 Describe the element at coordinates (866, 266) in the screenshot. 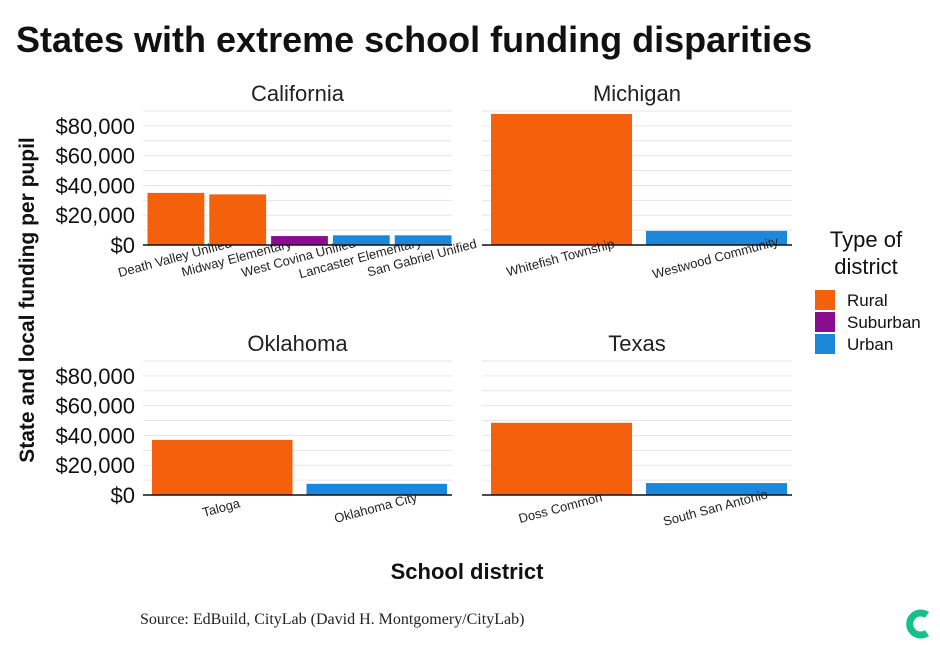

I see `legend-title: district` at that location.